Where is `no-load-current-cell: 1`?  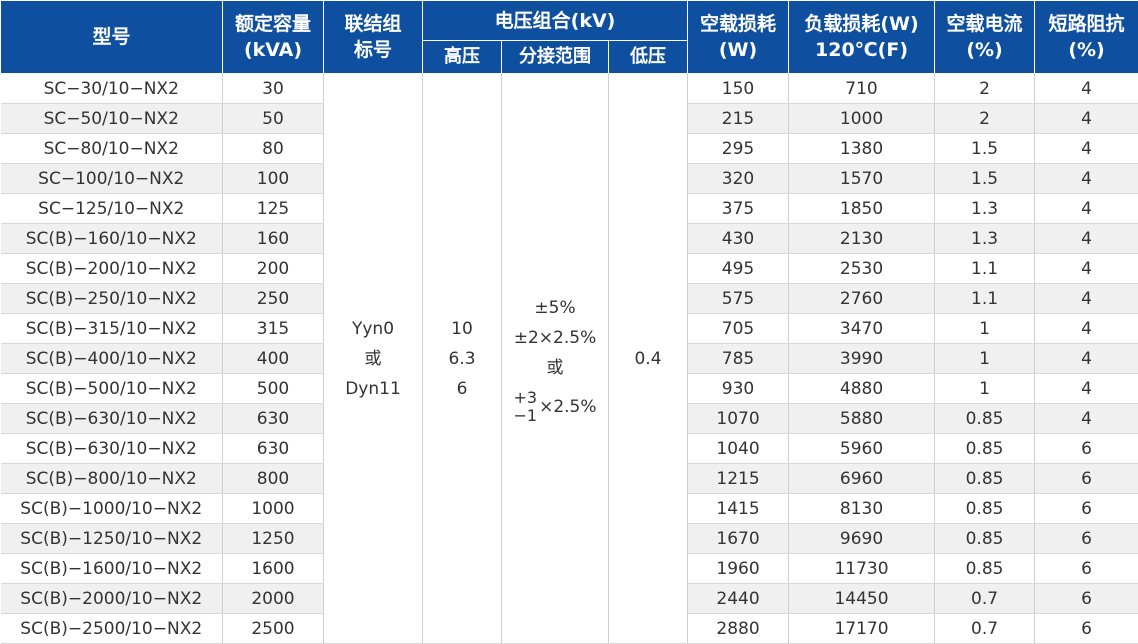
no-load-current-cell: 1 is located at coordinates (985, 389).